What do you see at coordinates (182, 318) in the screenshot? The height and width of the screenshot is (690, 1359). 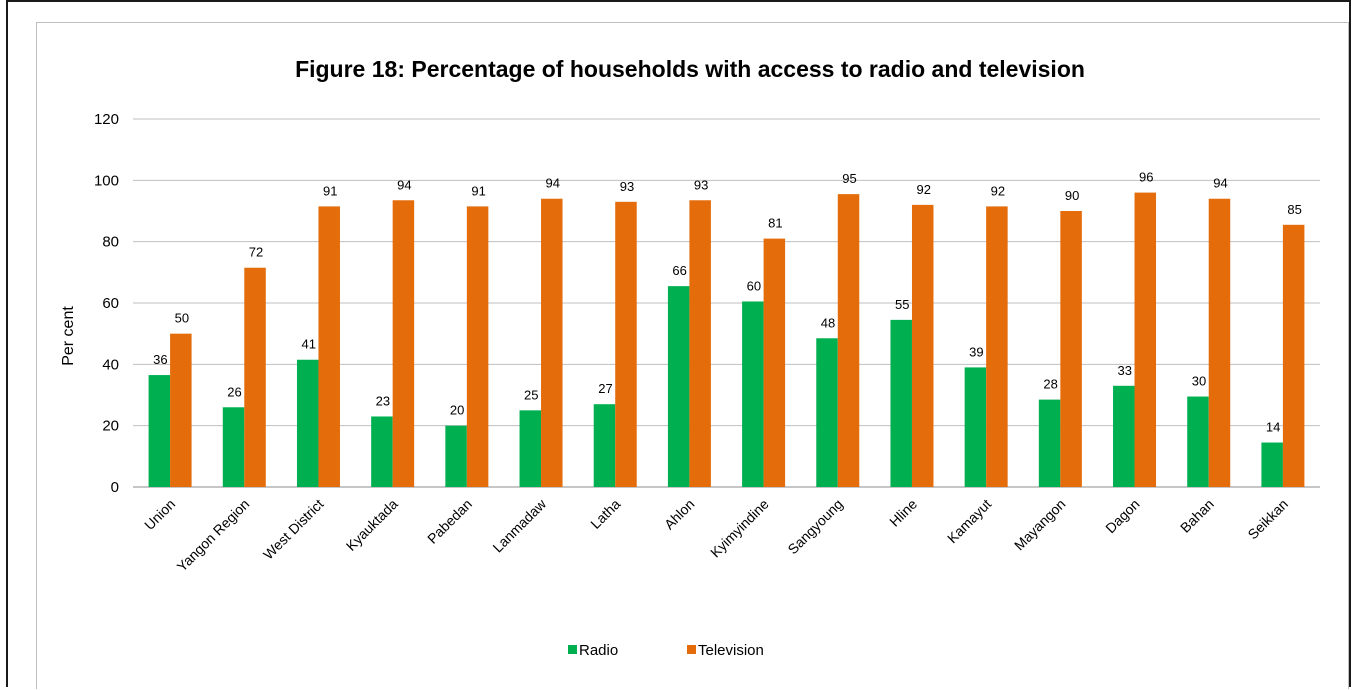 I see `data-label-television: 50` at bounding box center [182, 318].